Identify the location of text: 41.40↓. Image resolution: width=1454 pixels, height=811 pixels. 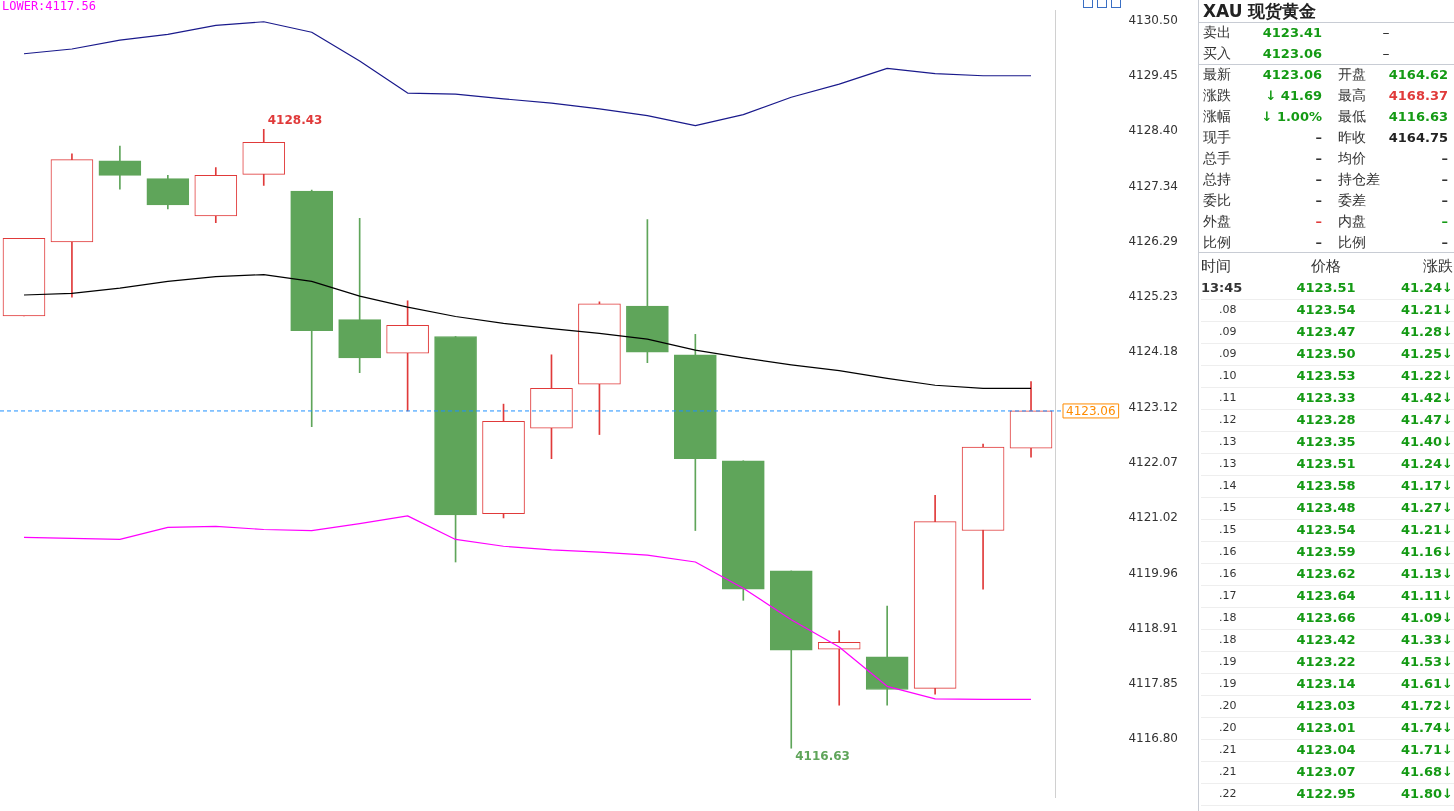
(1426, 442).